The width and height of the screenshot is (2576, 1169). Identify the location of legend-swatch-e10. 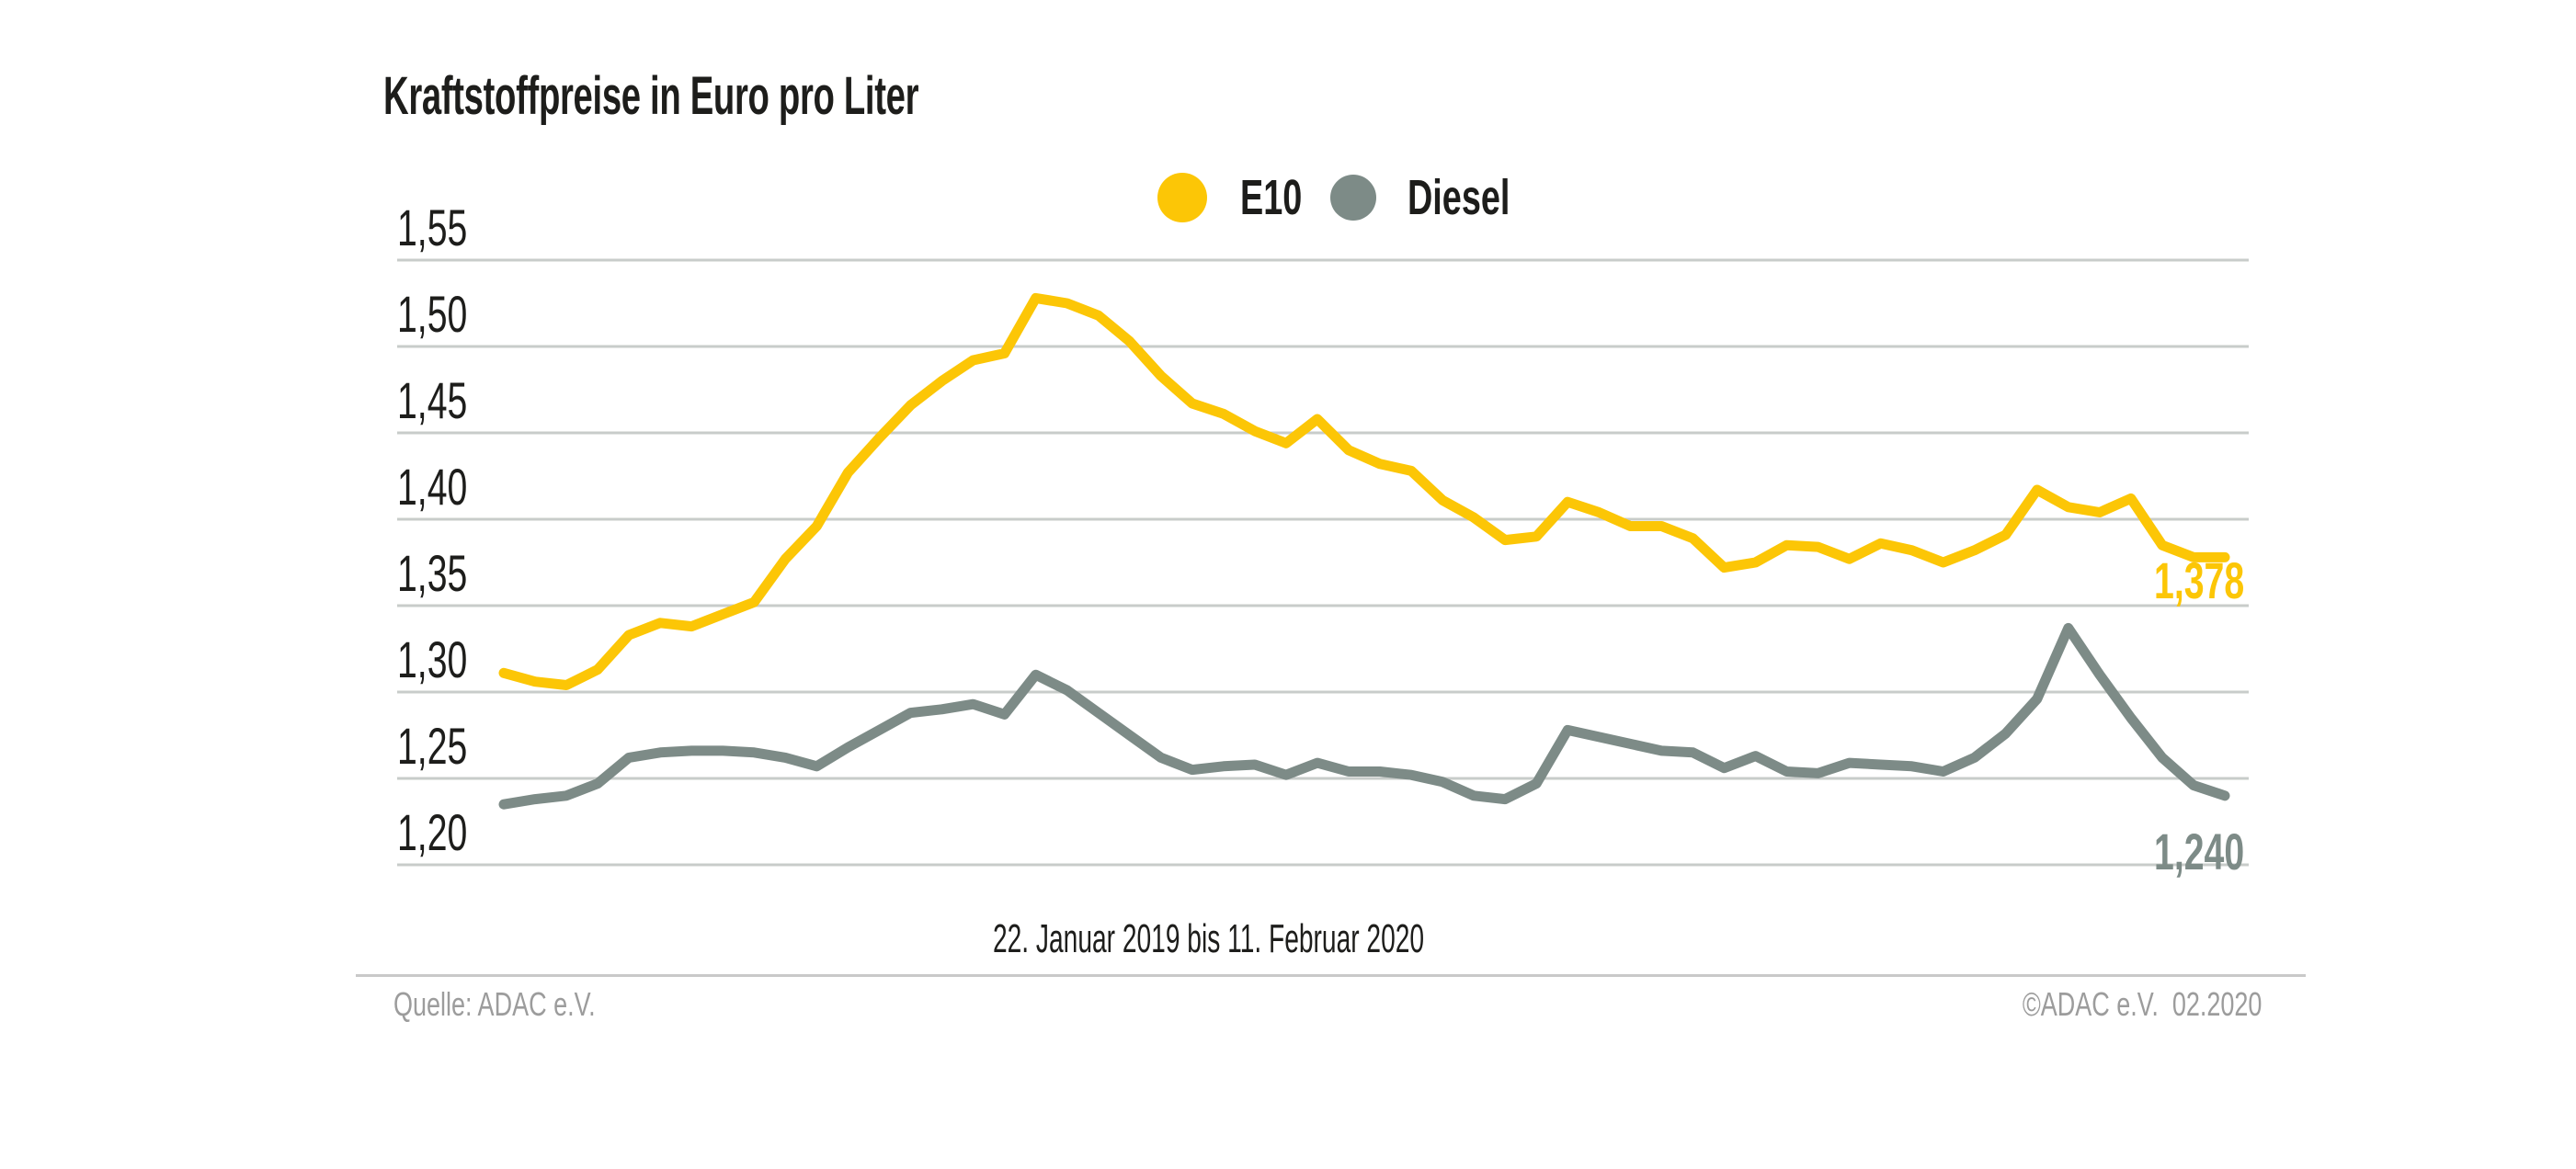
(1182, 197).